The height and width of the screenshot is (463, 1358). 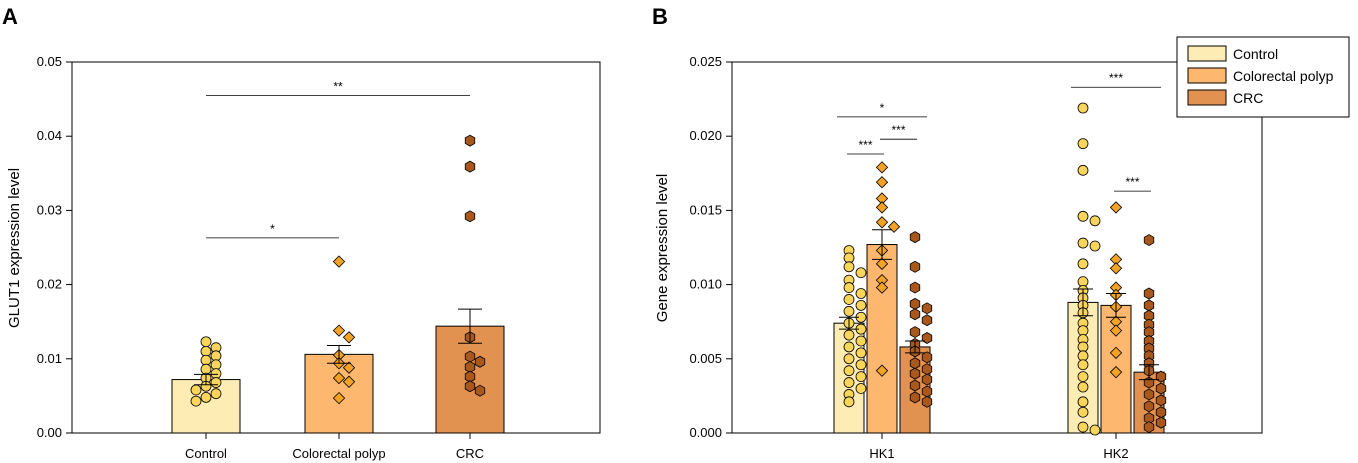 I want to click on y-tick-label: 0.005, so click(x=705, y=358).